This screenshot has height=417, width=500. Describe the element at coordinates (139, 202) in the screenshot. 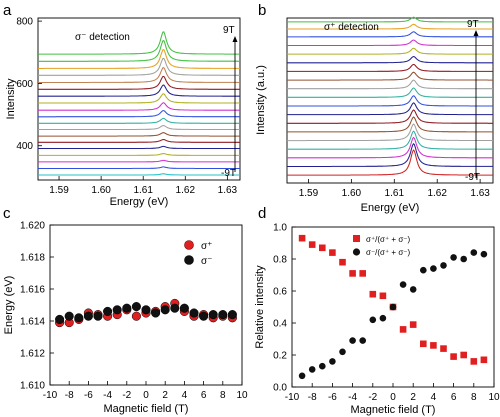

I see `panel-a-xlabel: Energy (eV)` at that location.